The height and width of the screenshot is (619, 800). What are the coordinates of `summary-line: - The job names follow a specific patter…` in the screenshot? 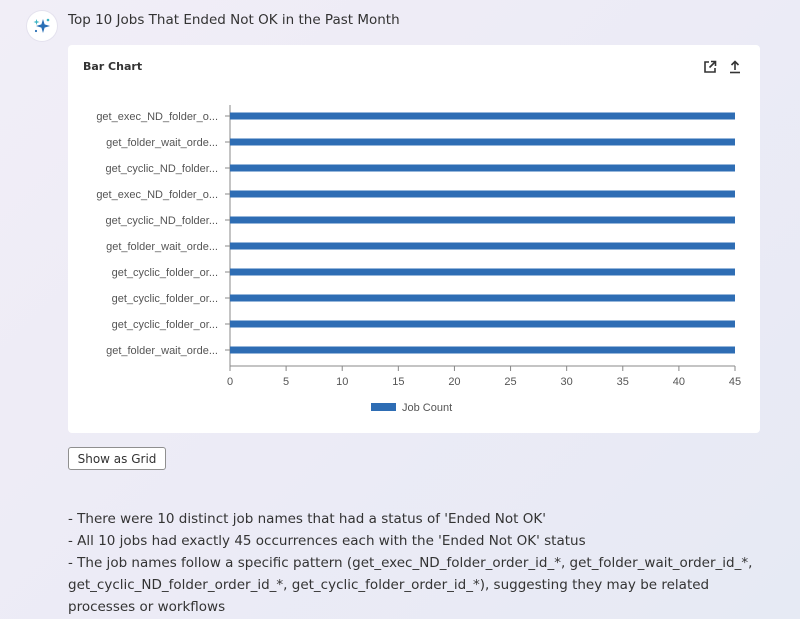 It's located at (410, 585).